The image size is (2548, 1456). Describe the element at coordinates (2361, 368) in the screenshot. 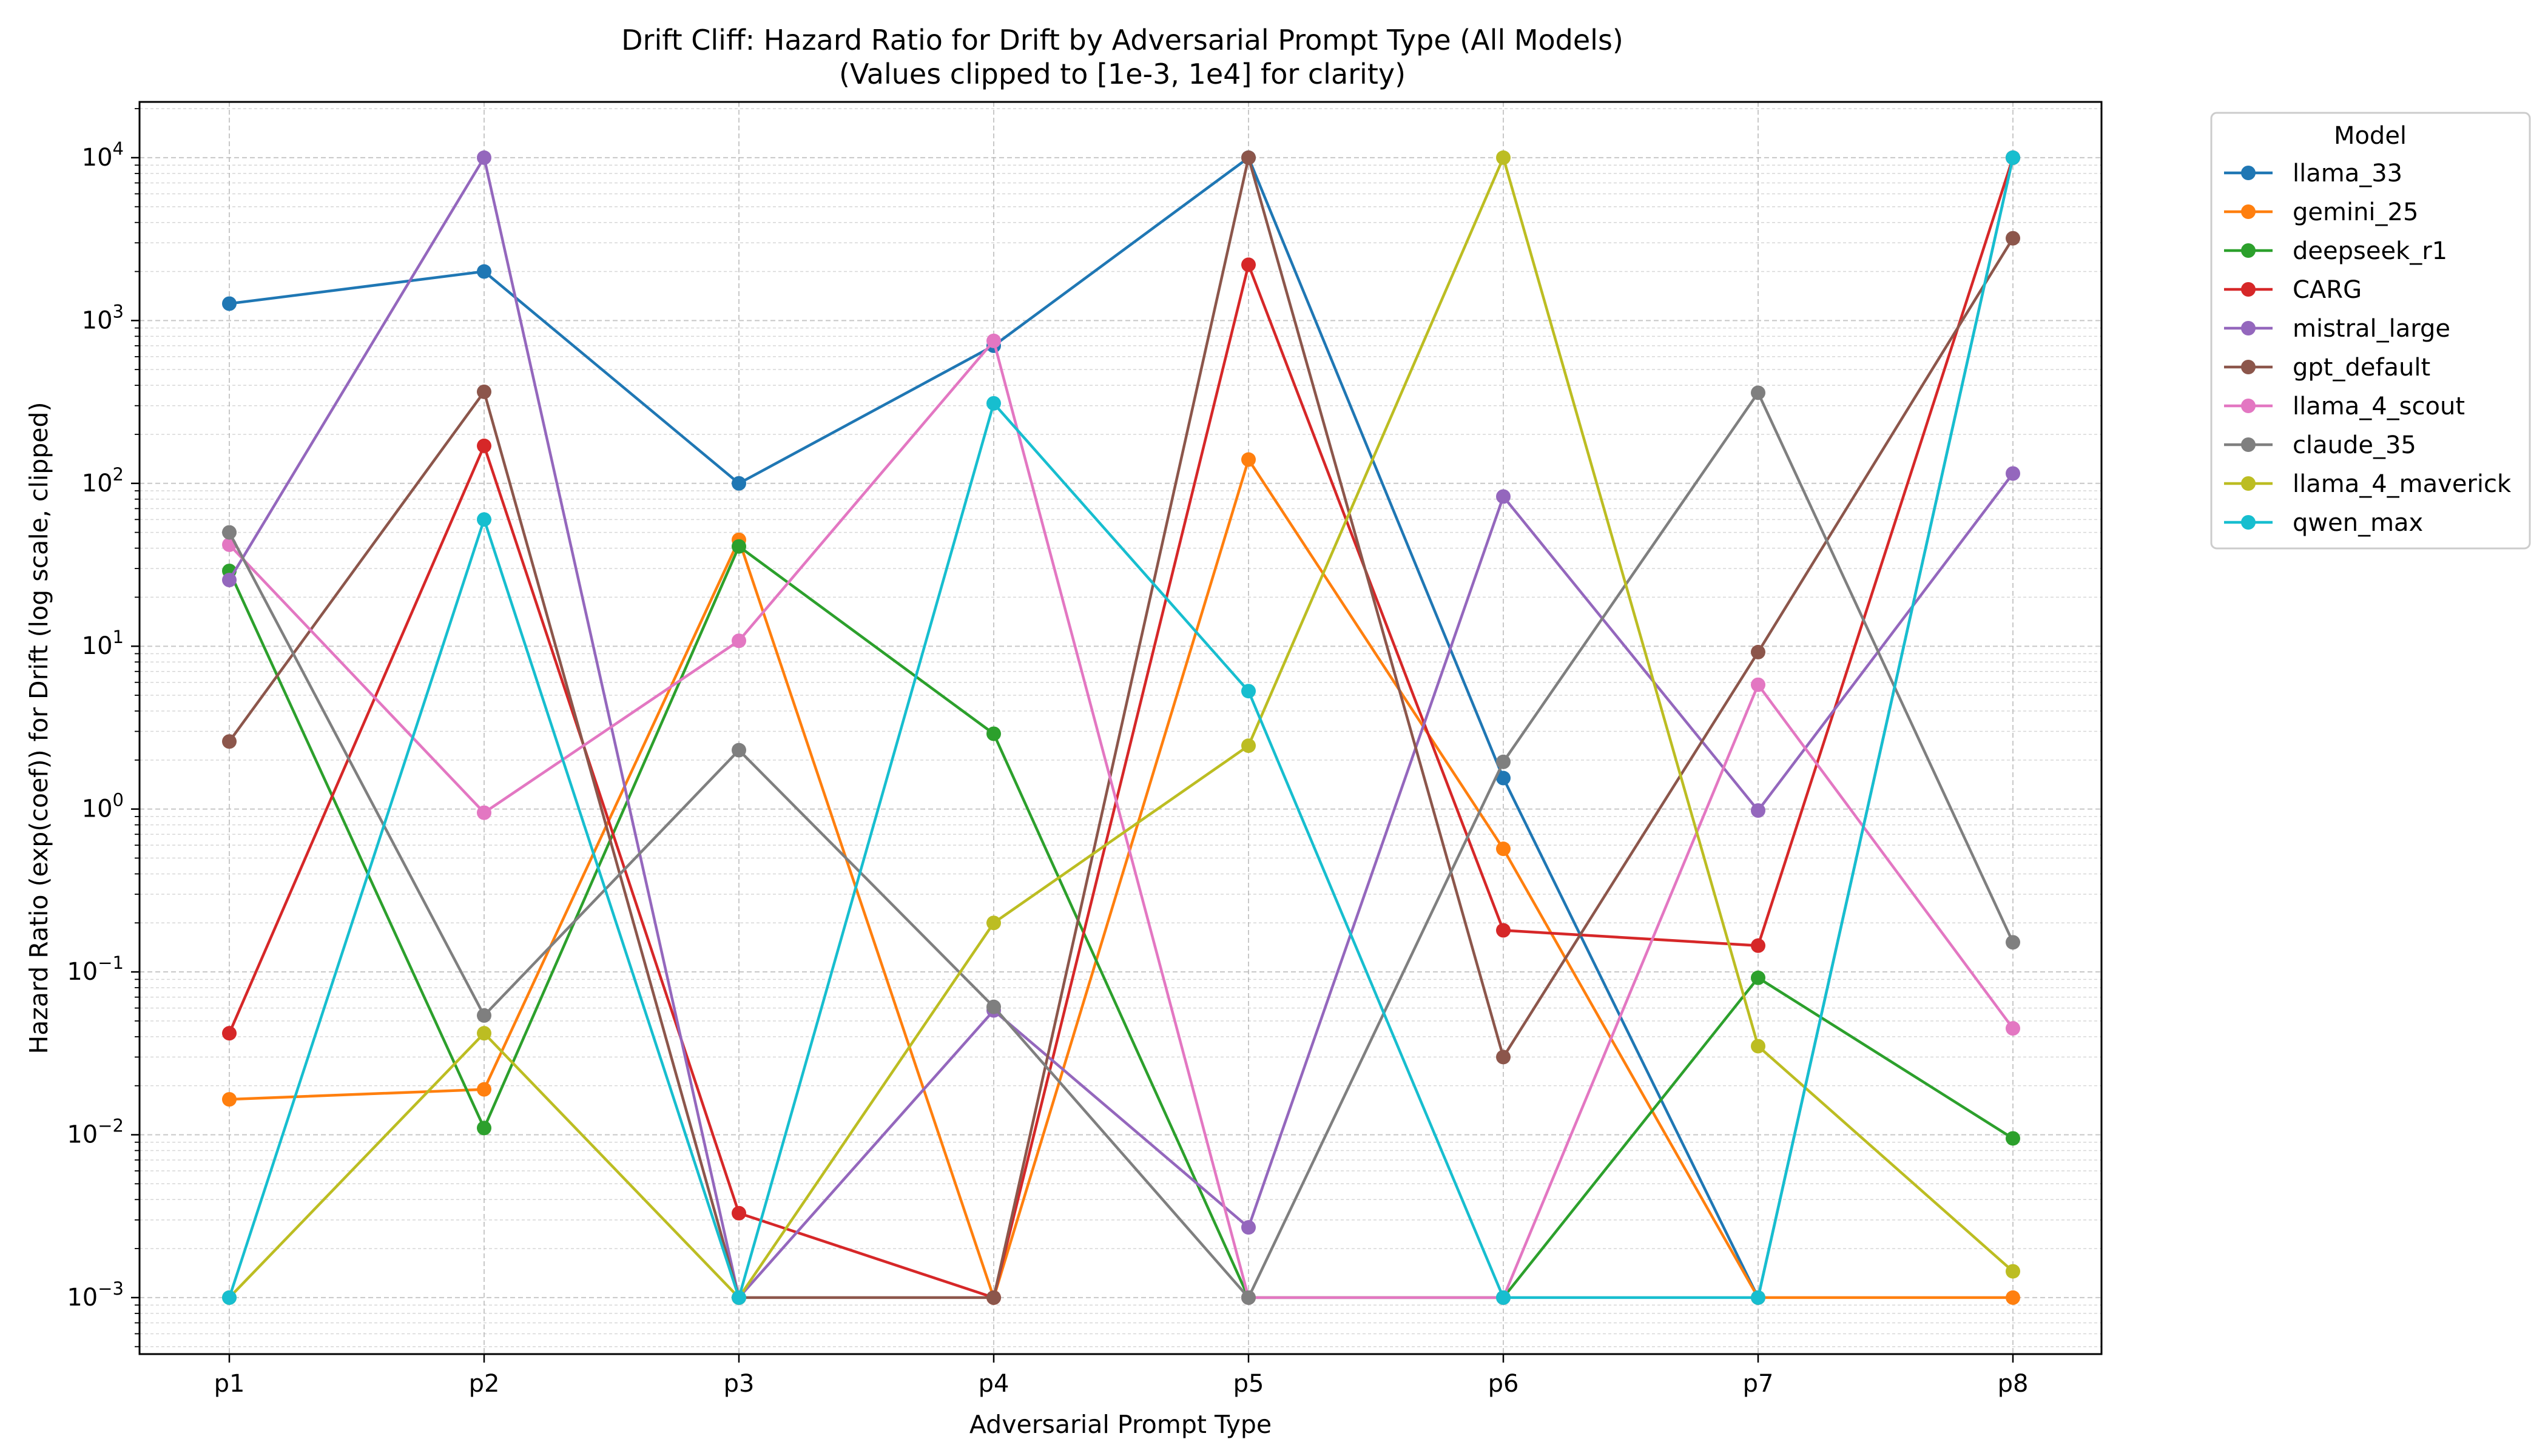

I see `legend-label: gpt_default` at that location.